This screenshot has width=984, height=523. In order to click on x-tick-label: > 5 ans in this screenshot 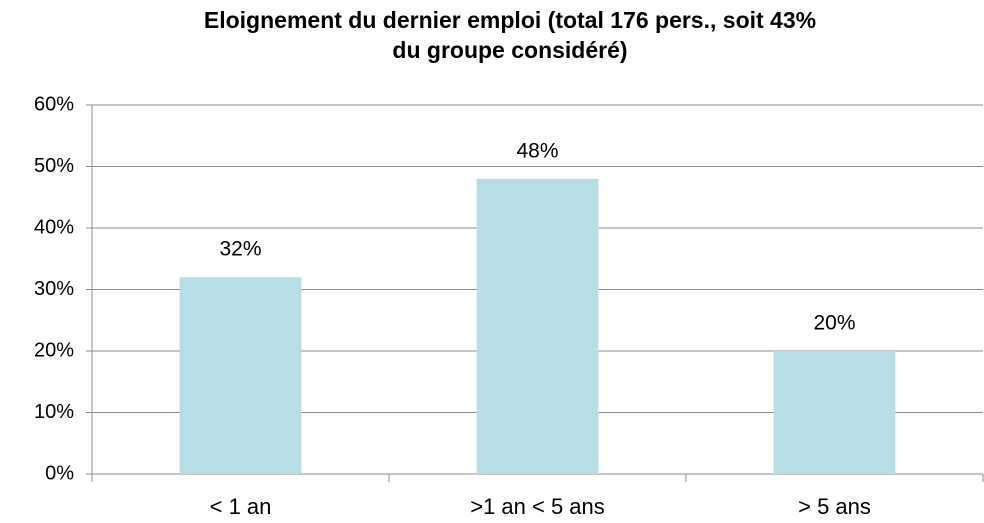, I will do `click(834, 506)`.